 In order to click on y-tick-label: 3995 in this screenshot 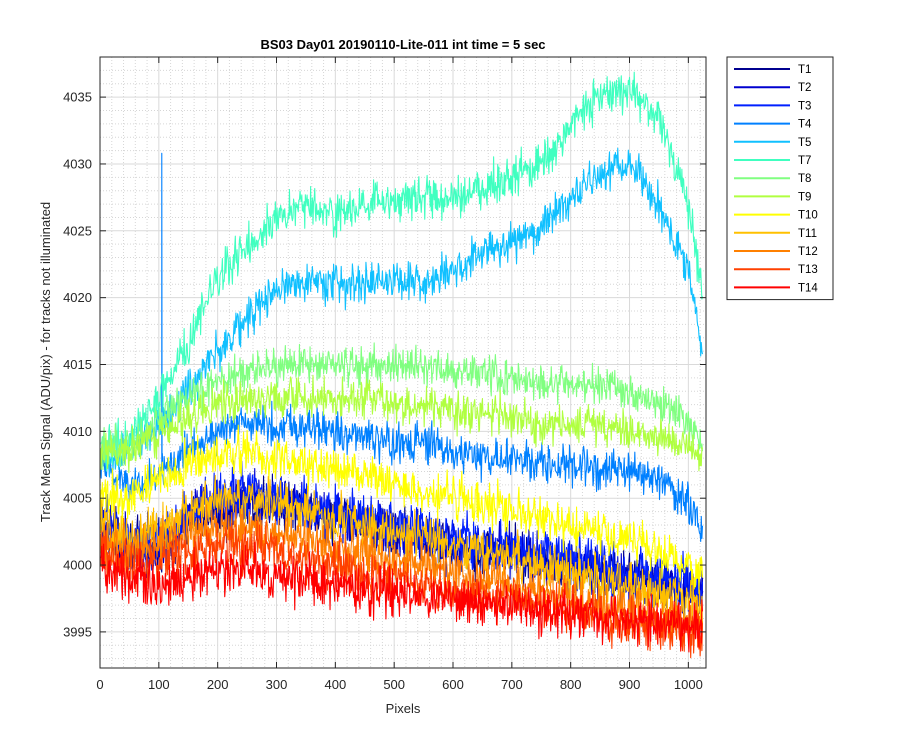, I will do `click(77, 631)`.